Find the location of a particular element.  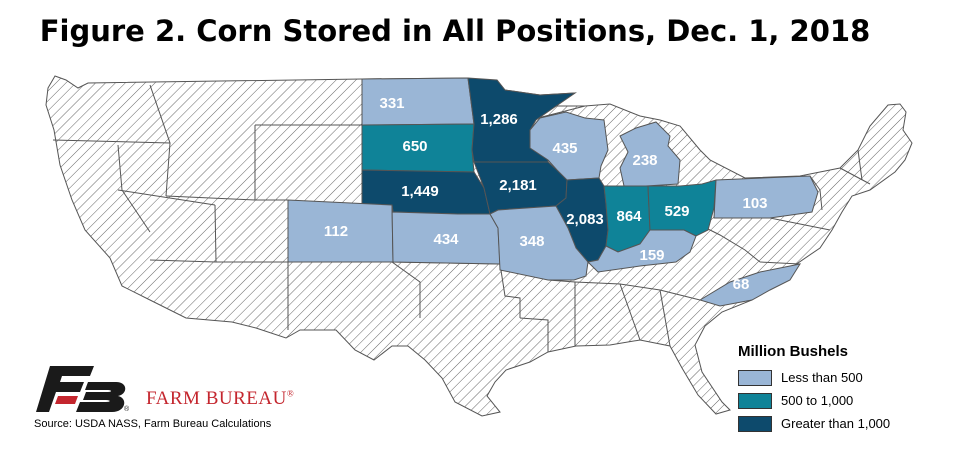

state-value-nc: 68 is located at coordinates (741, 284).